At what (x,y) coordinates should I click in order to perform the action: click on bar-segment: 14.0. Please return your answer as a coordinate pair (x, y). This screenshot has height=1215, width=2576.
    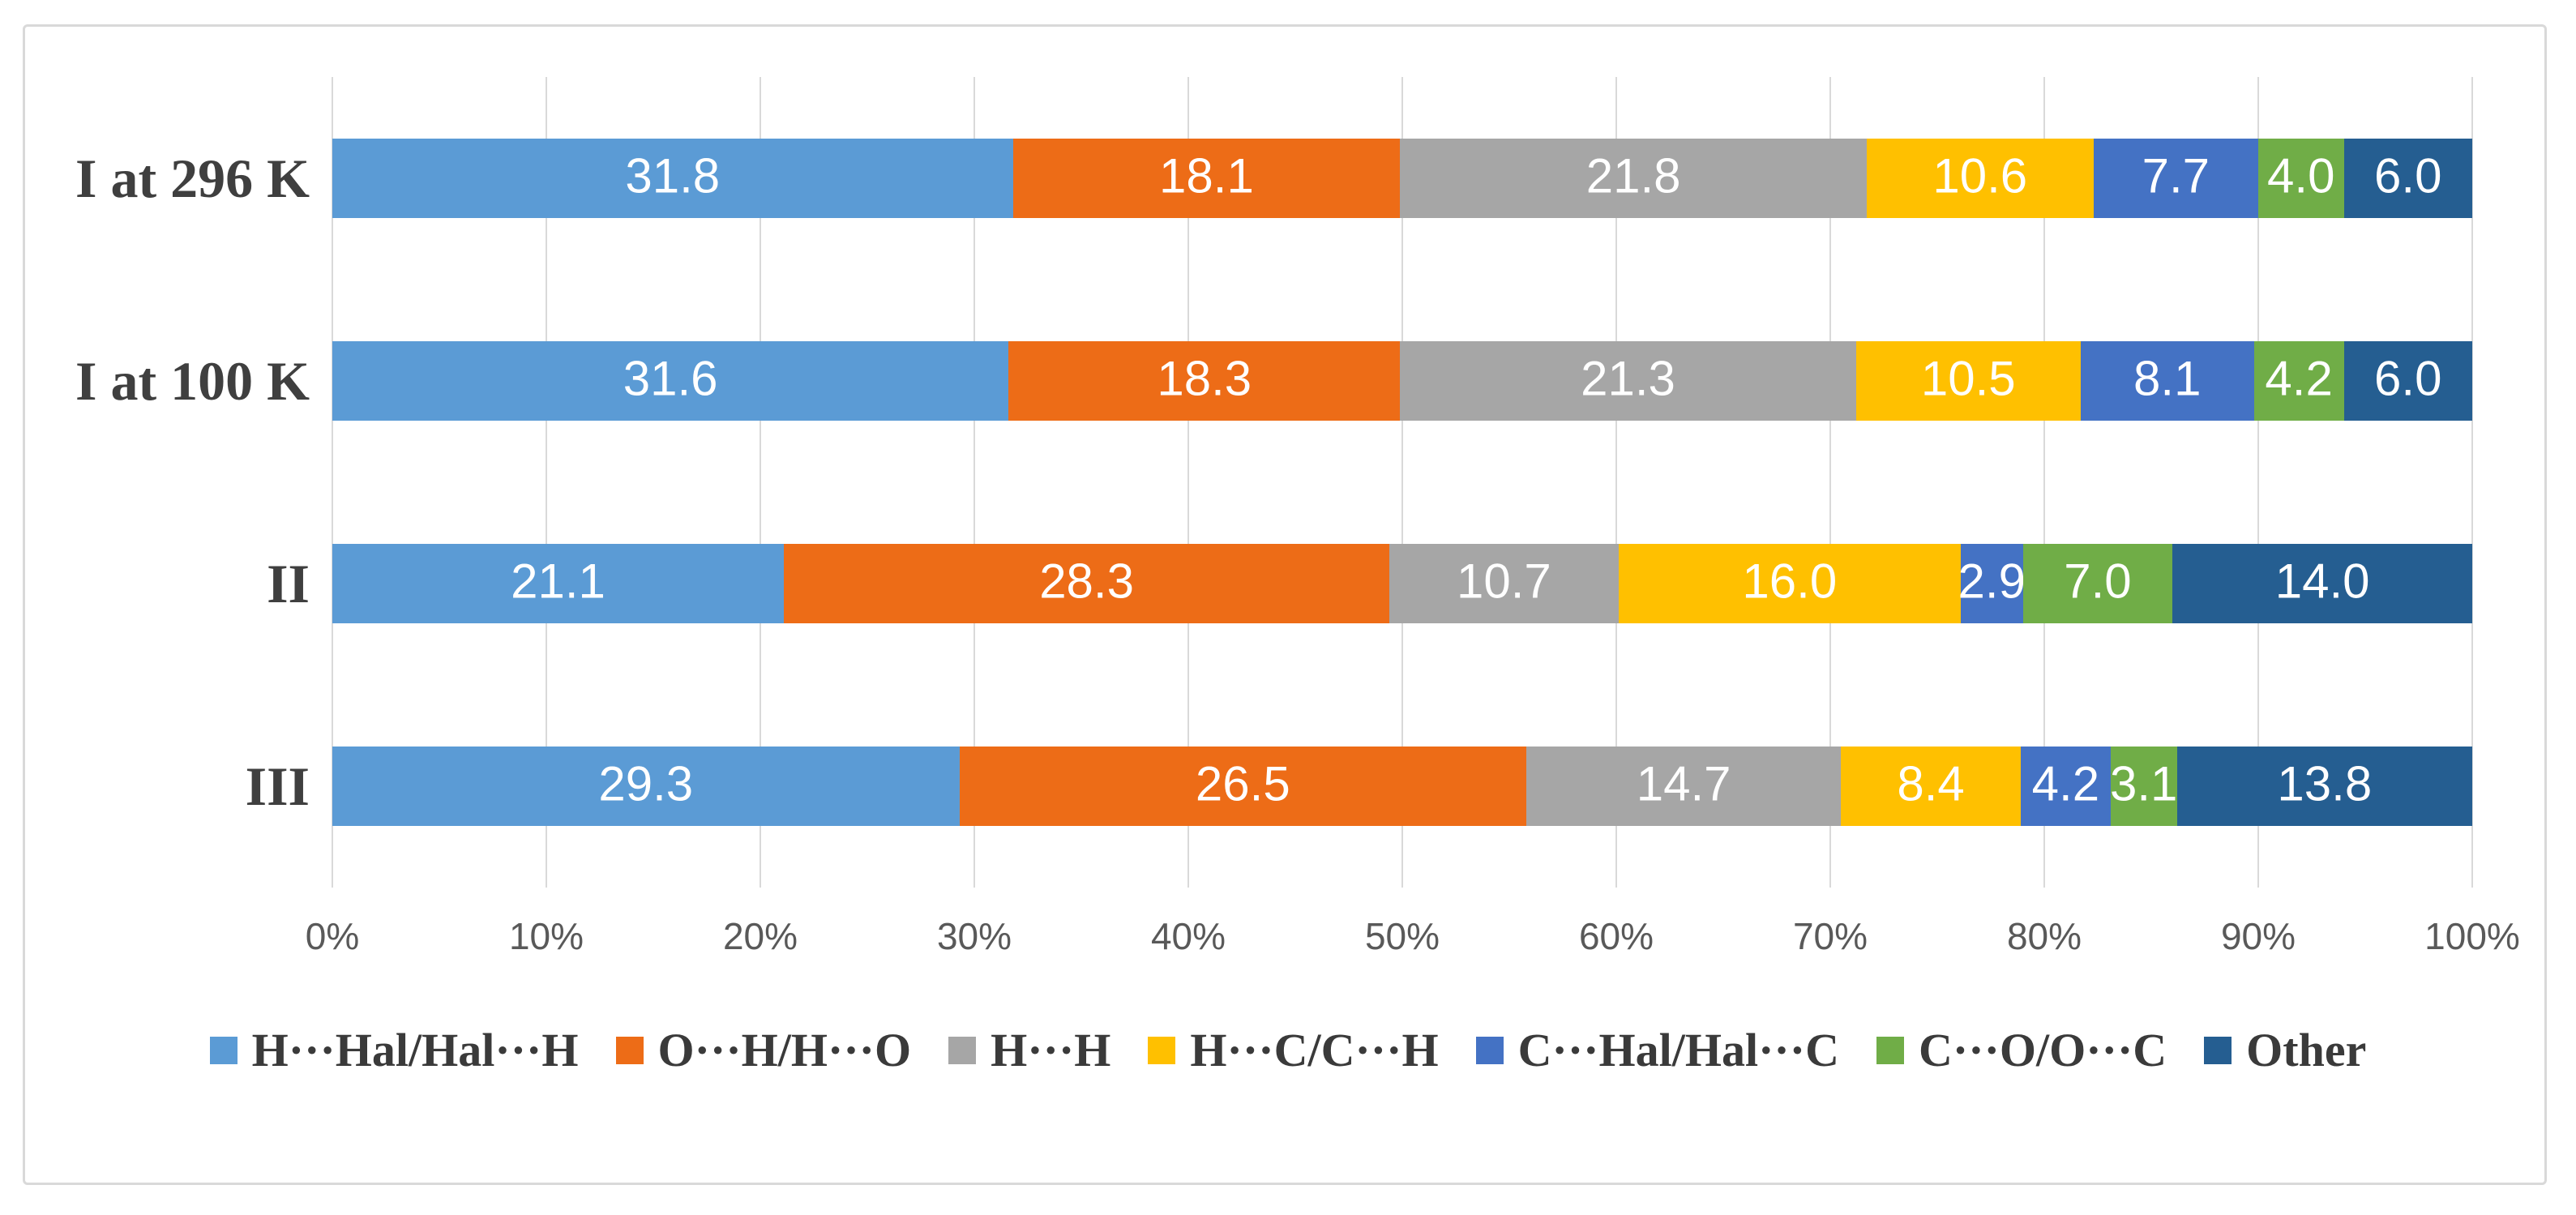
    Looking at the image, I should click on (2322, 583).